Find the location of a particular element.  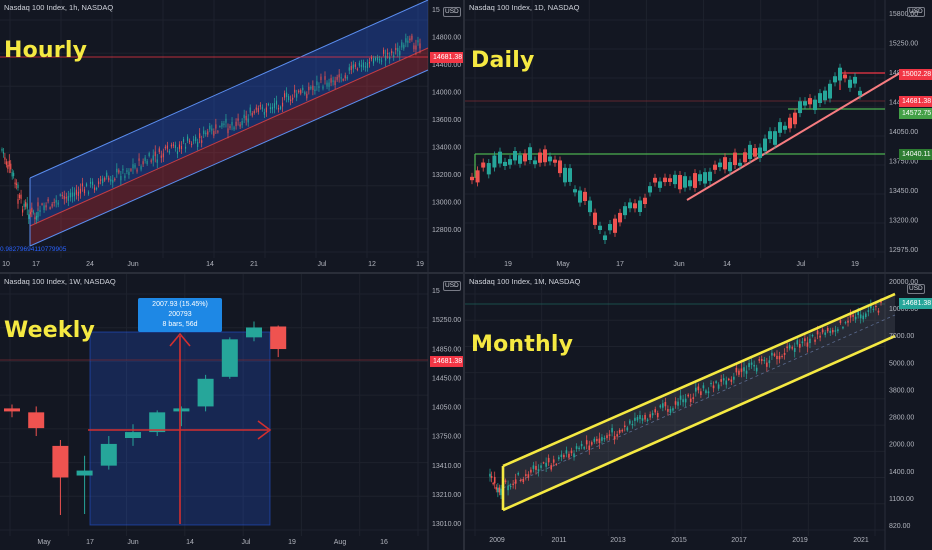

monthly-currency-badge: USD is located at coordinates (916, 289).